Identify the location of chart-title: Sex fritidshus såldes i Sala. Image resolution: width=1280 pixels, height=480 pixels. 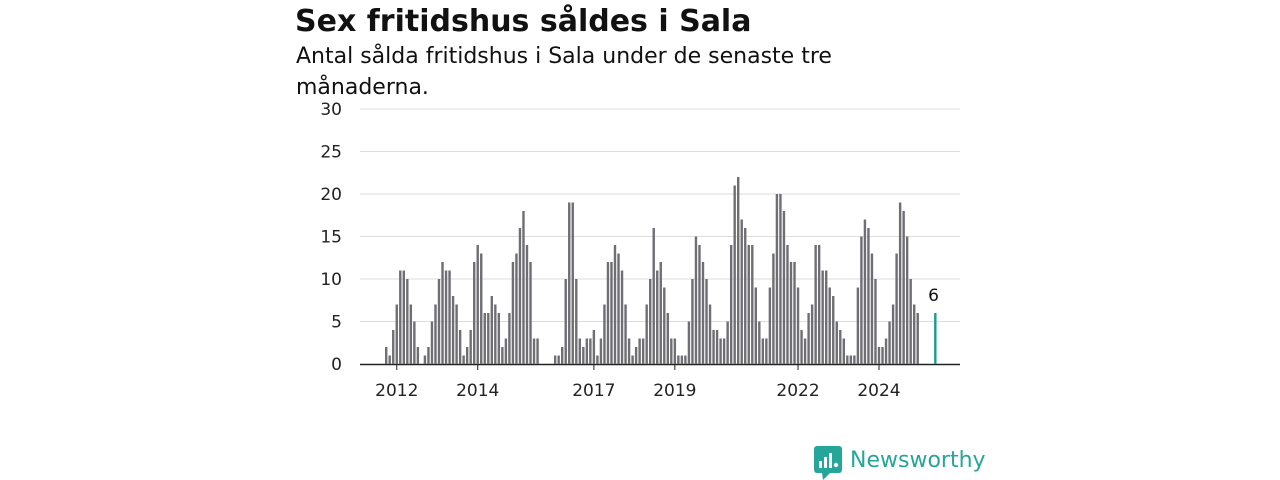
(523, 21).